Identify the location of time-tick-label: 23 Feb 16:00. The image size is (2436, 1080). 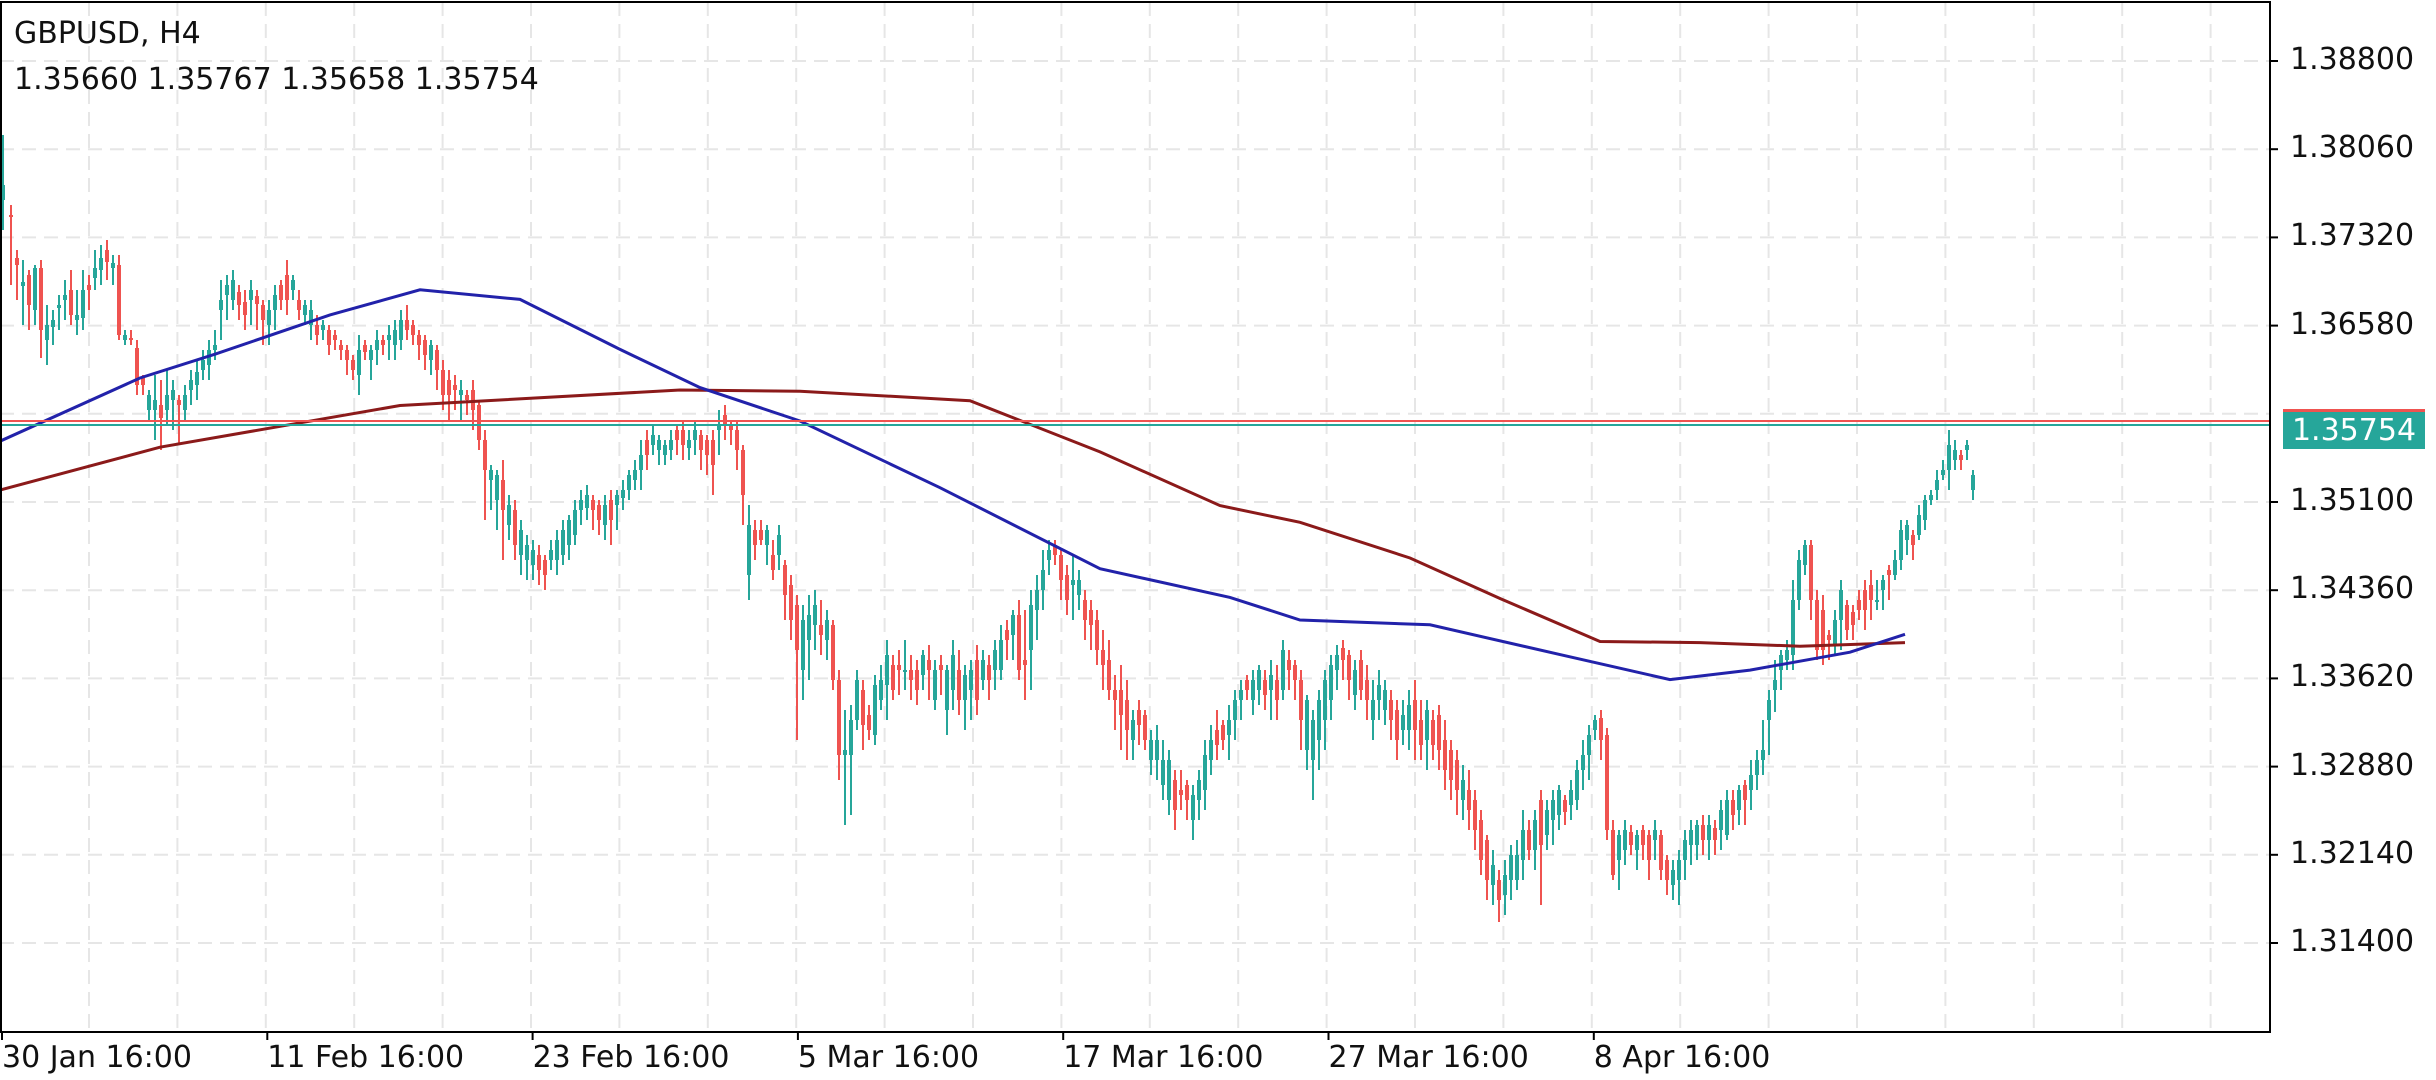
(631, 1057).